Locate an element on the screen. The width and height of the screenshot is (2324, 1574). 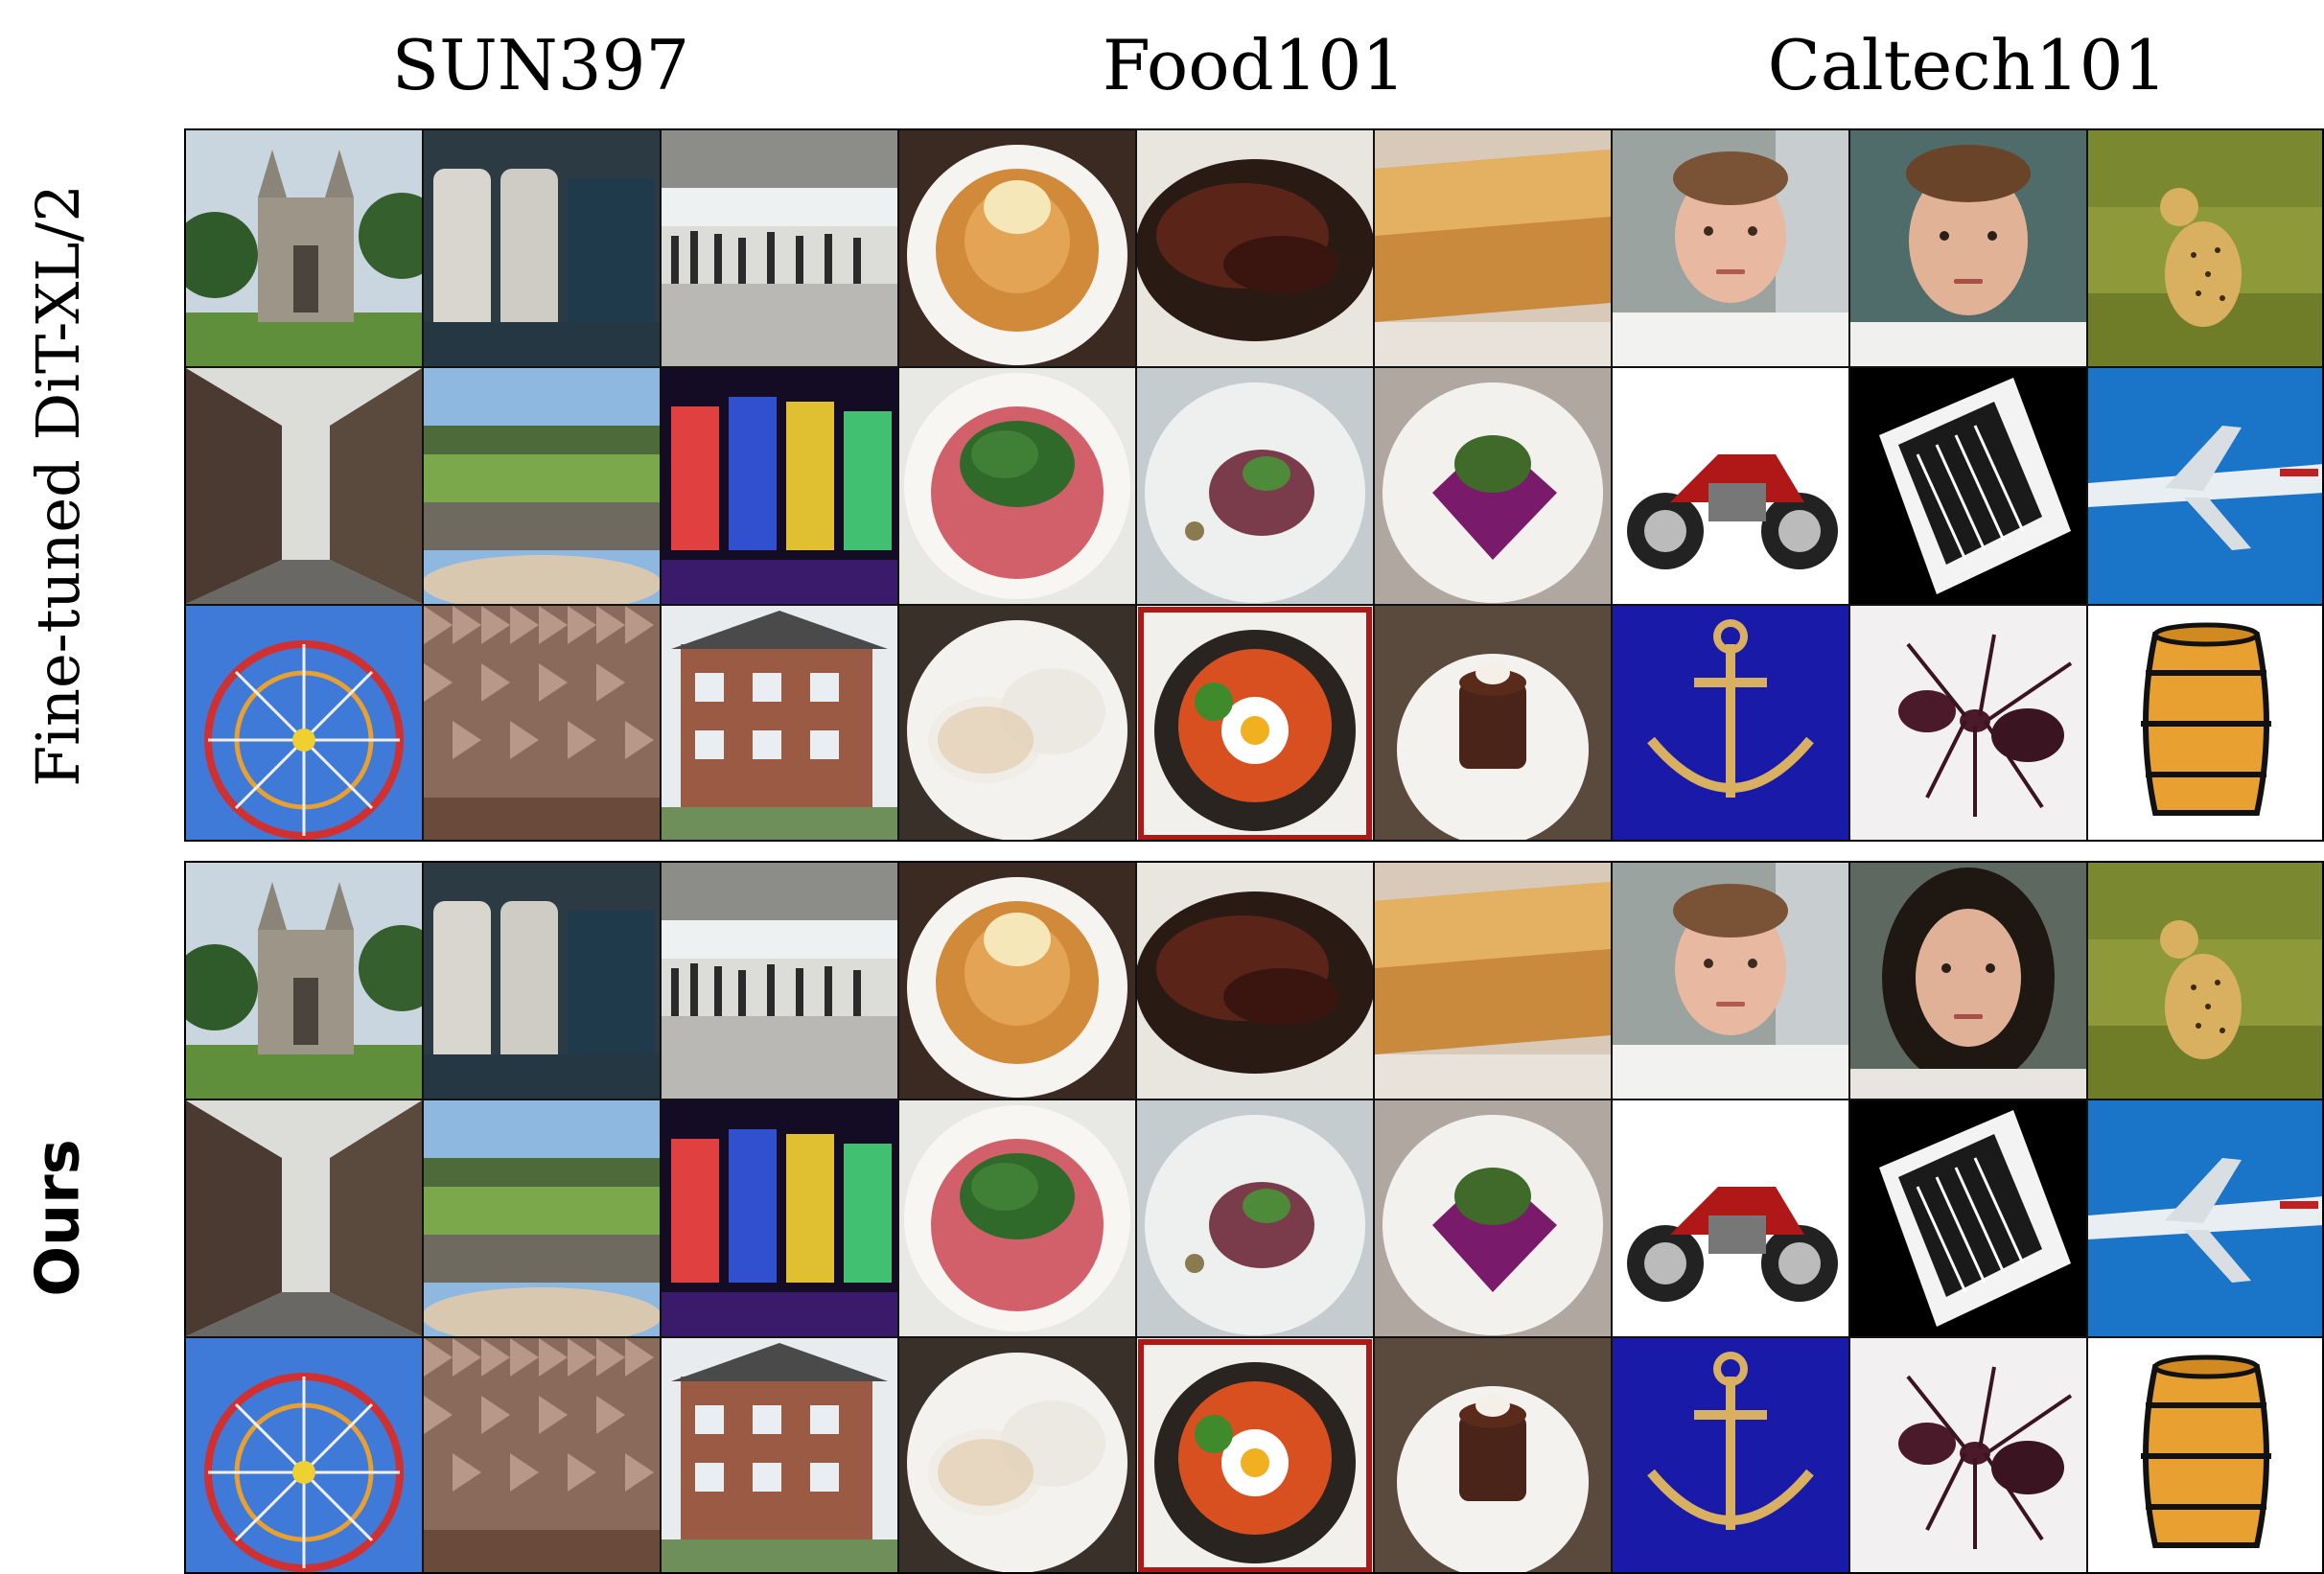
column-header-food101: Food101 is located at coordinates (1254, 65).